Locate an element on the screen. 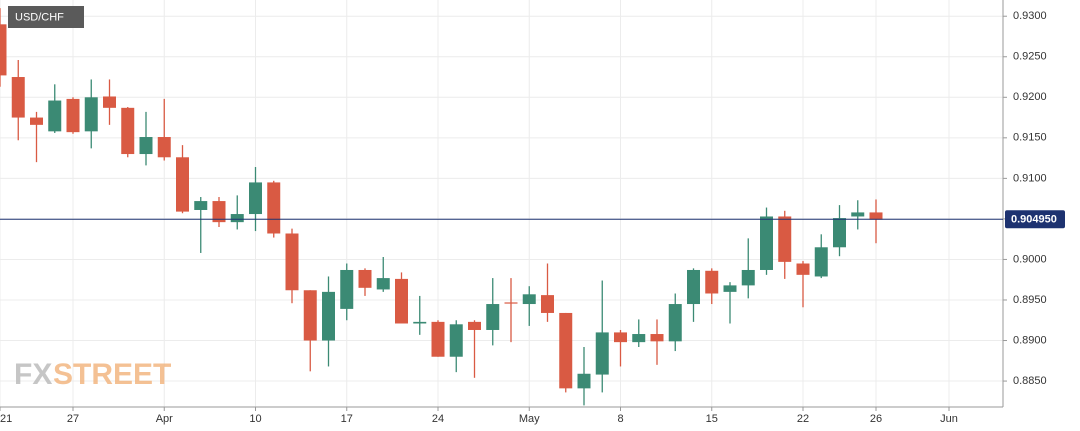 Image resolution: width=1080 pixels, height=431 pixels. watermark-suffix: STREET is located at coordinates (112, 374).